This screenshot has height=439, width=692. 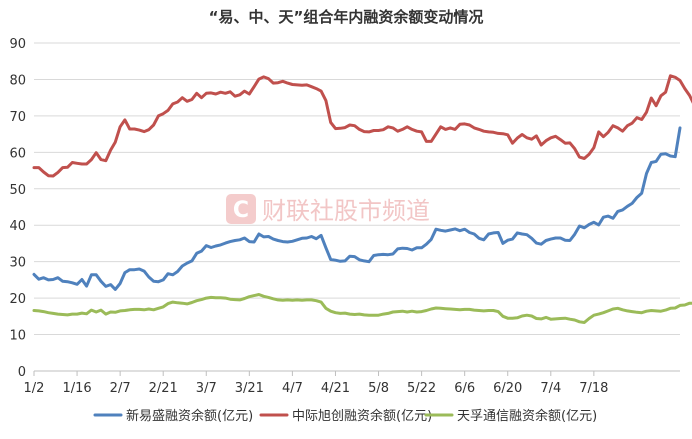 I want to click on y-tick-label: 30, so click(x=17, y=263).